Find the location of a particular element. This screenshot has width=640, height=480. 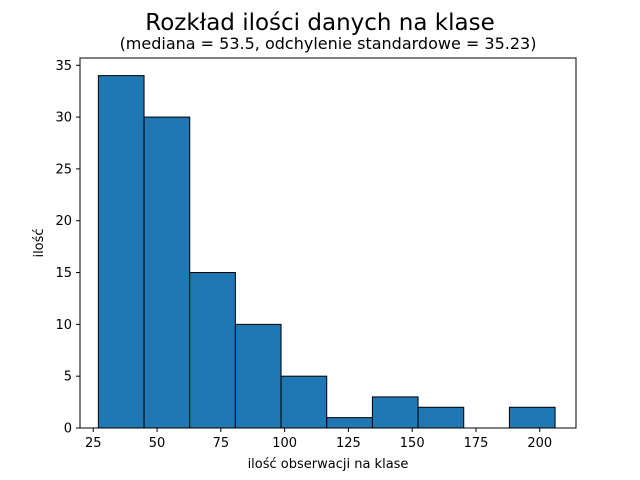

x-tick-label: 150 is located at coordinates (412, 443).